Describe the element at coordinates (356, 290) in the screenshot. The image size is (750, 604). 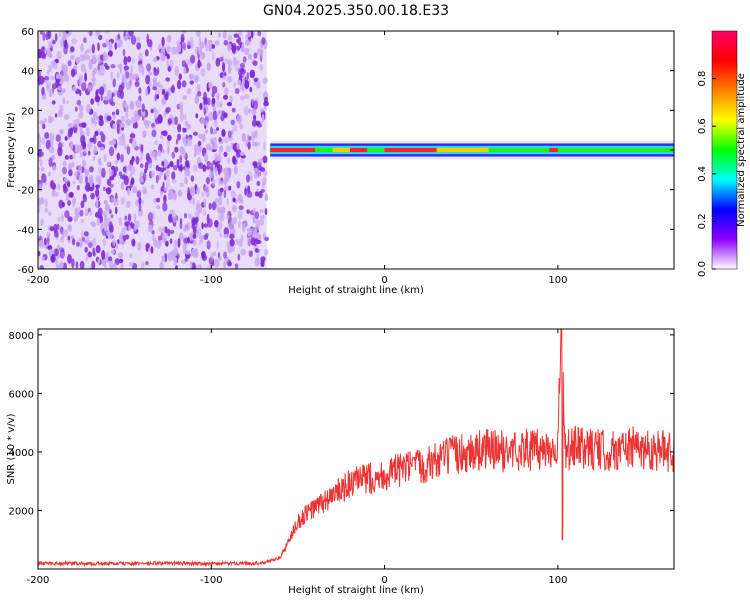
I see `spectrogram-x-label: Height of straight line (km)` at that location.